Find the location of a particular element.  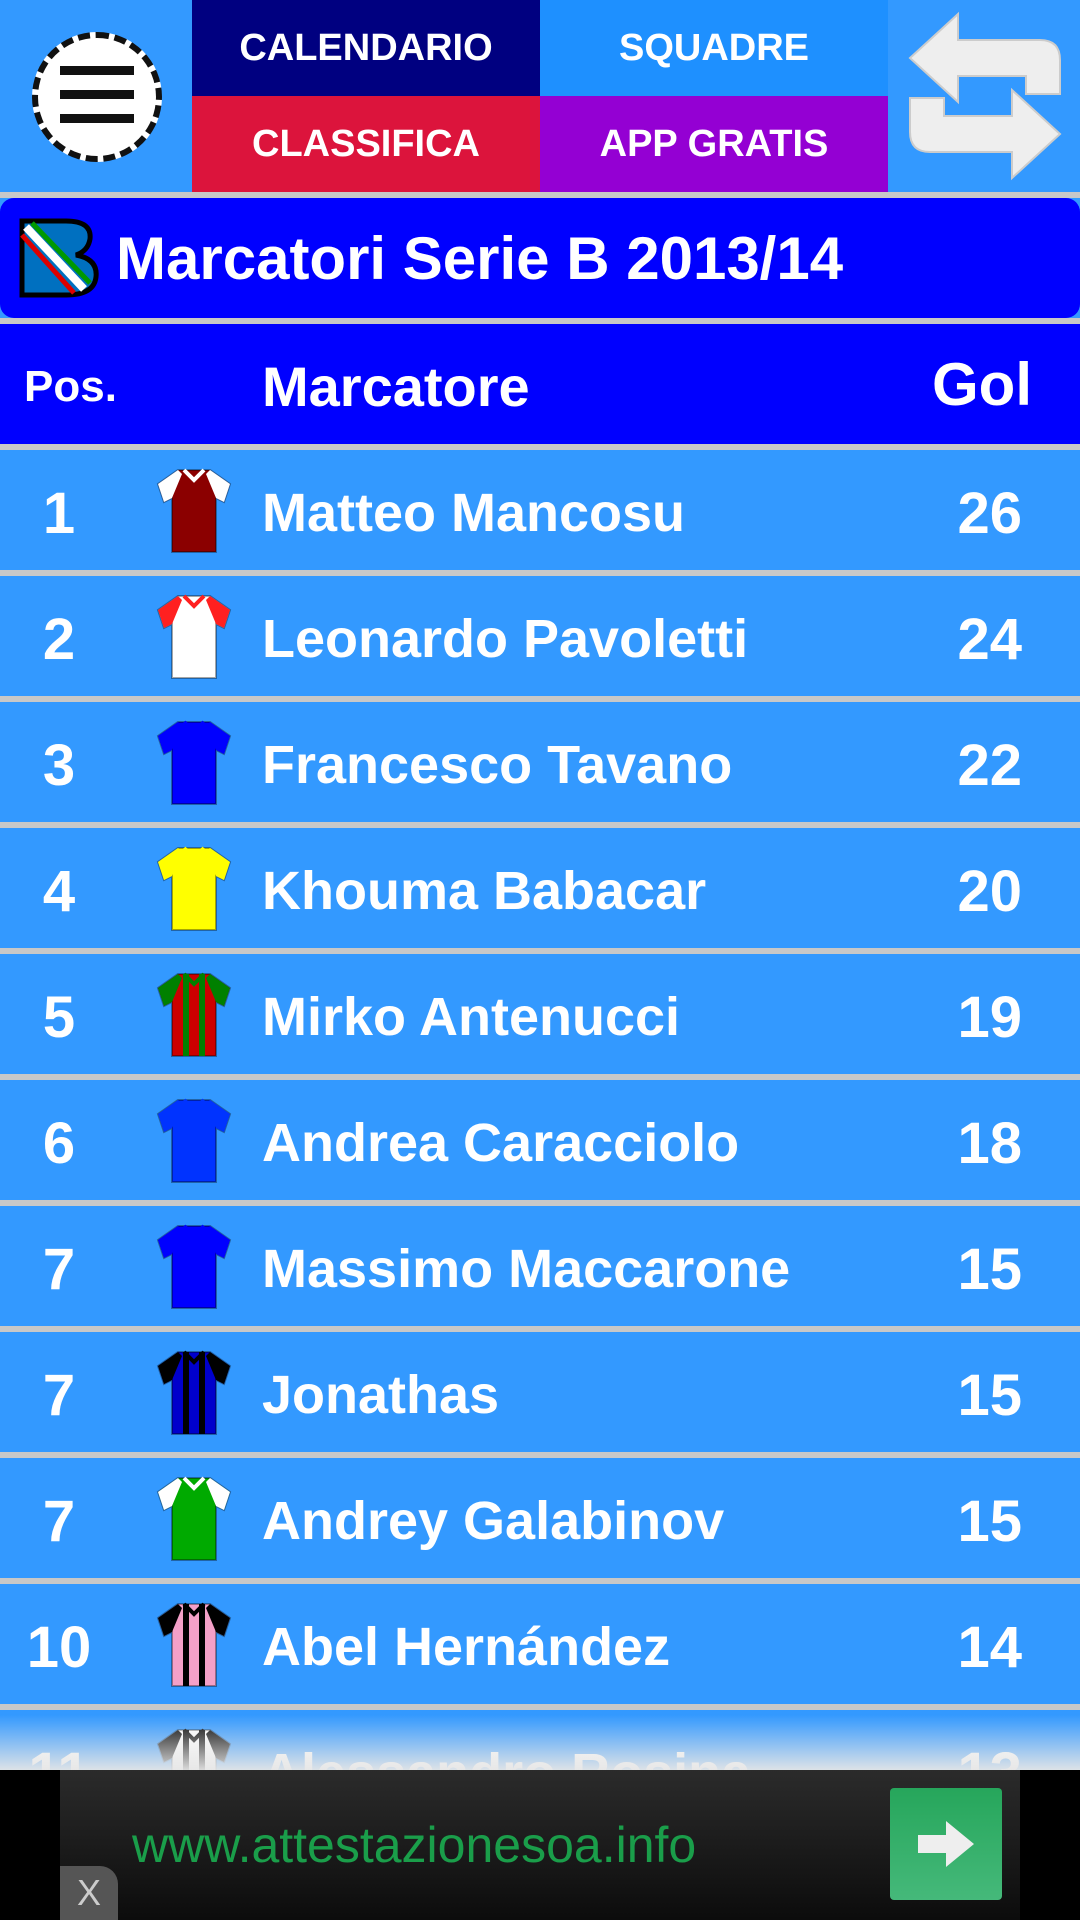

row-pos: 10 is located at coordinates (59, 1647).